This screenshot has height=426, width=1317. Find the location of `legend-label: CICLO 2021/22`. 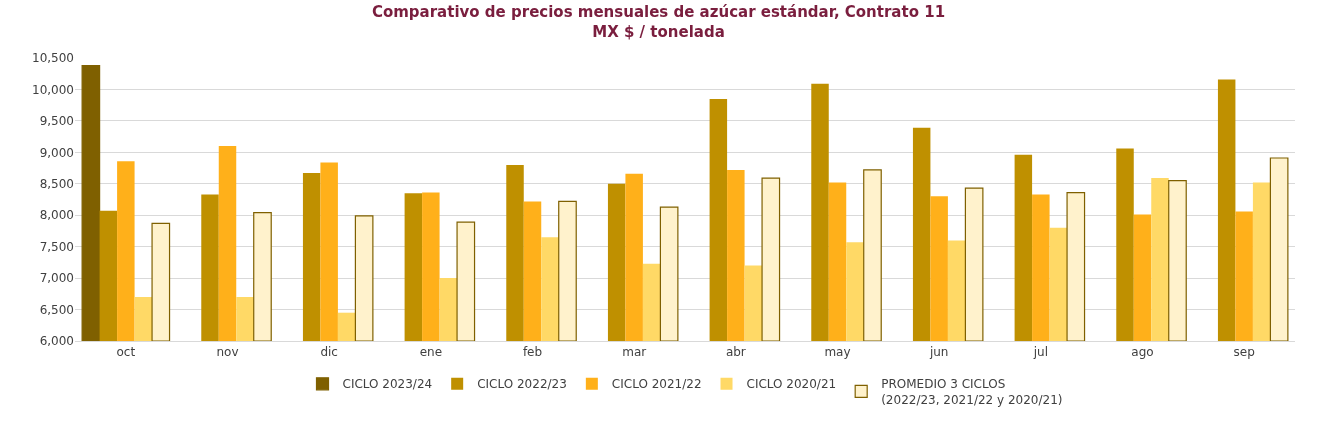

legend-label: CICLO 2021/22 is located at coordinates (656, 384).